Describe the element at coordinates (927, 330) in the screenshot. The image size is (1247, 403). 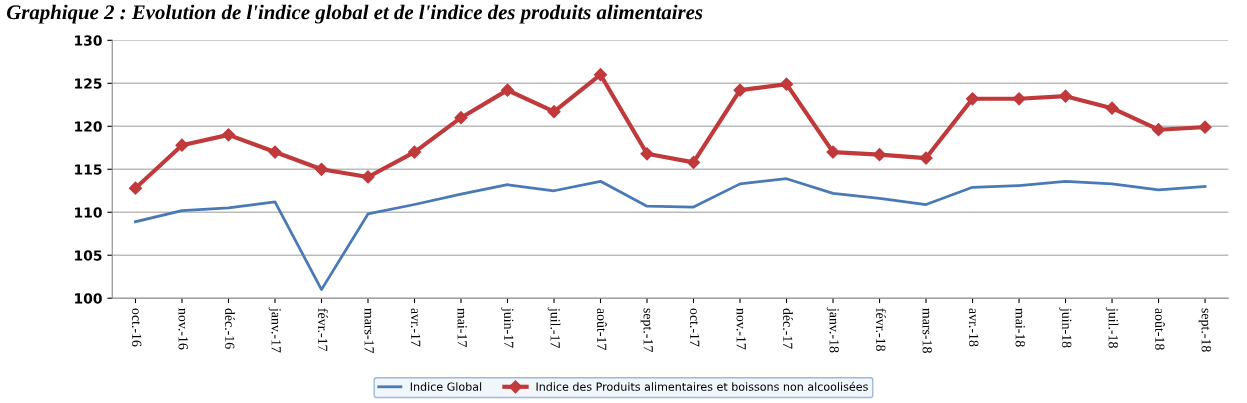
I see `x-tick-label: mars-18` at that location.